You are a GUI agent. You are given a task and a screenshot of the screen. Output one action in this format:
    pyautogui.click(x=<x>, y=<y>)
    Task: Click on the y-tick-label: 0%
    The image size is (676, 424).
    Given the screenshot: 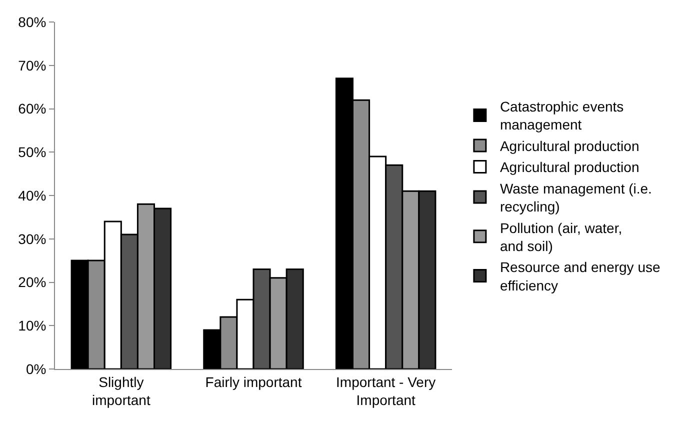 What is the action you would take?
    pyautogui.click(x=36, y=368)
    